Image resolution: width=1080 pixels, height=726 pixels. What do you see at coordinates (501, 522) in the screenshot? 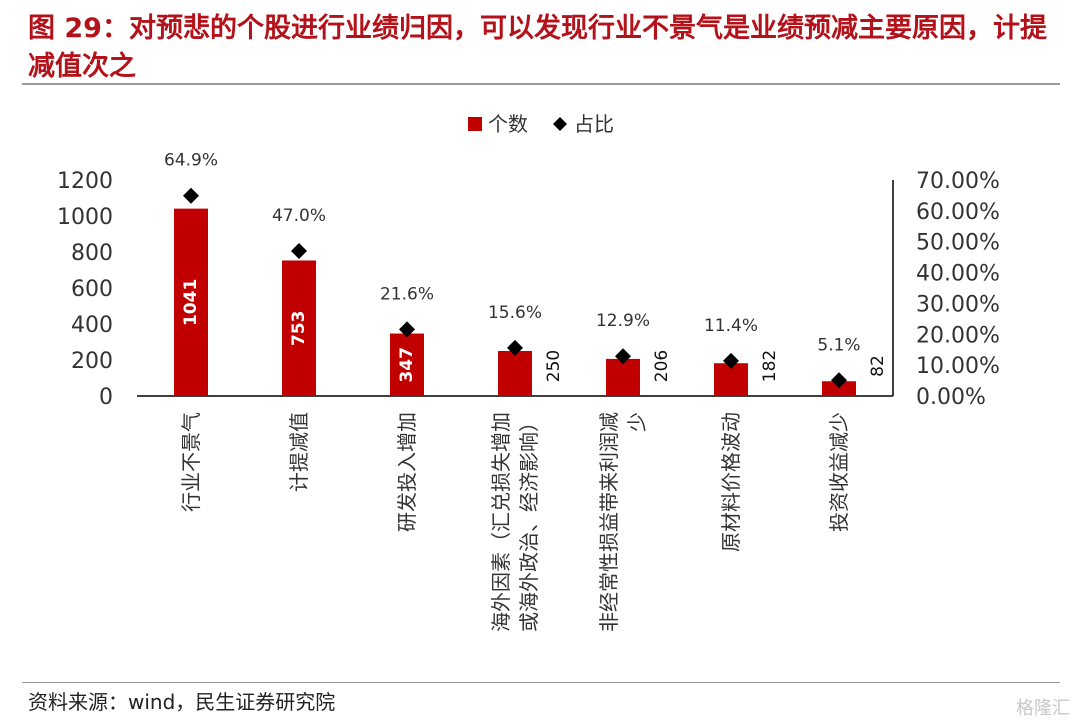
I see `x-category-label: 海外因素（汇兑损失增加` at bounding box center [501, 522].